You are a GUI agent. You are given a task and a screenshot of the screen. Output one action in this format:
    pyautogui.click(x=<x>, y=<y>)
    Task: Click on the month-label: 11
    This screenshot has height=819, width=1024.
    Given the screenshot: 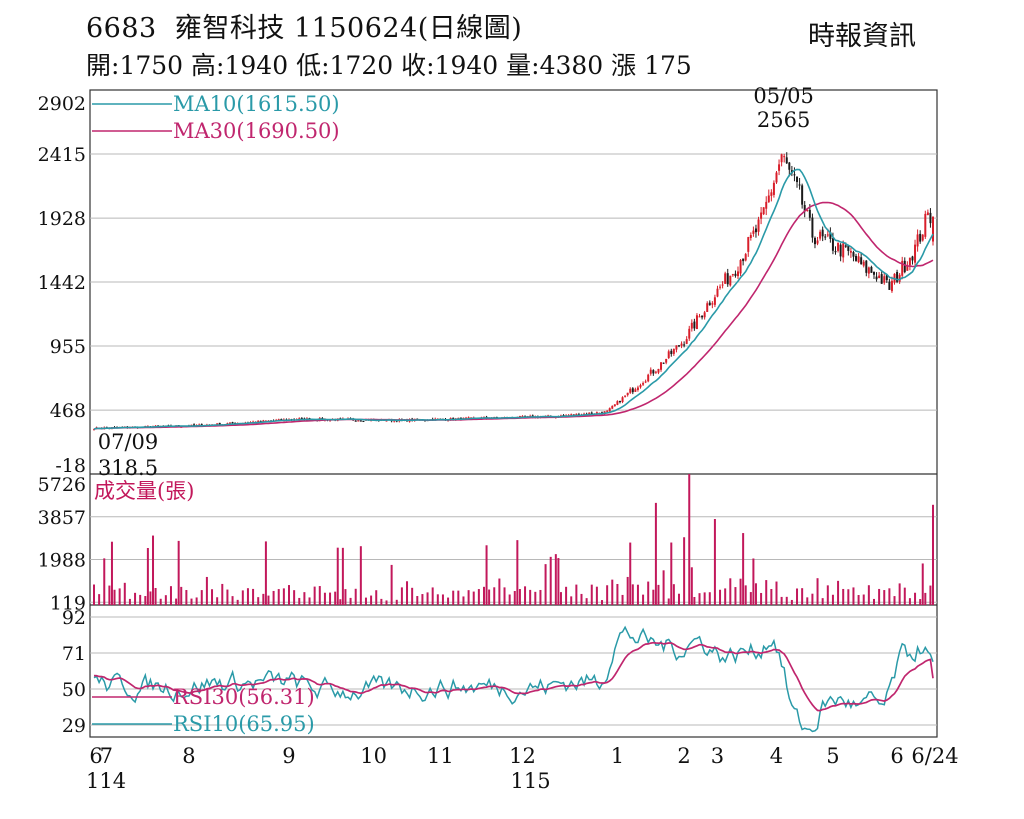 What is the action you would take?
    pyautogui.click(x=440, y=756)
    